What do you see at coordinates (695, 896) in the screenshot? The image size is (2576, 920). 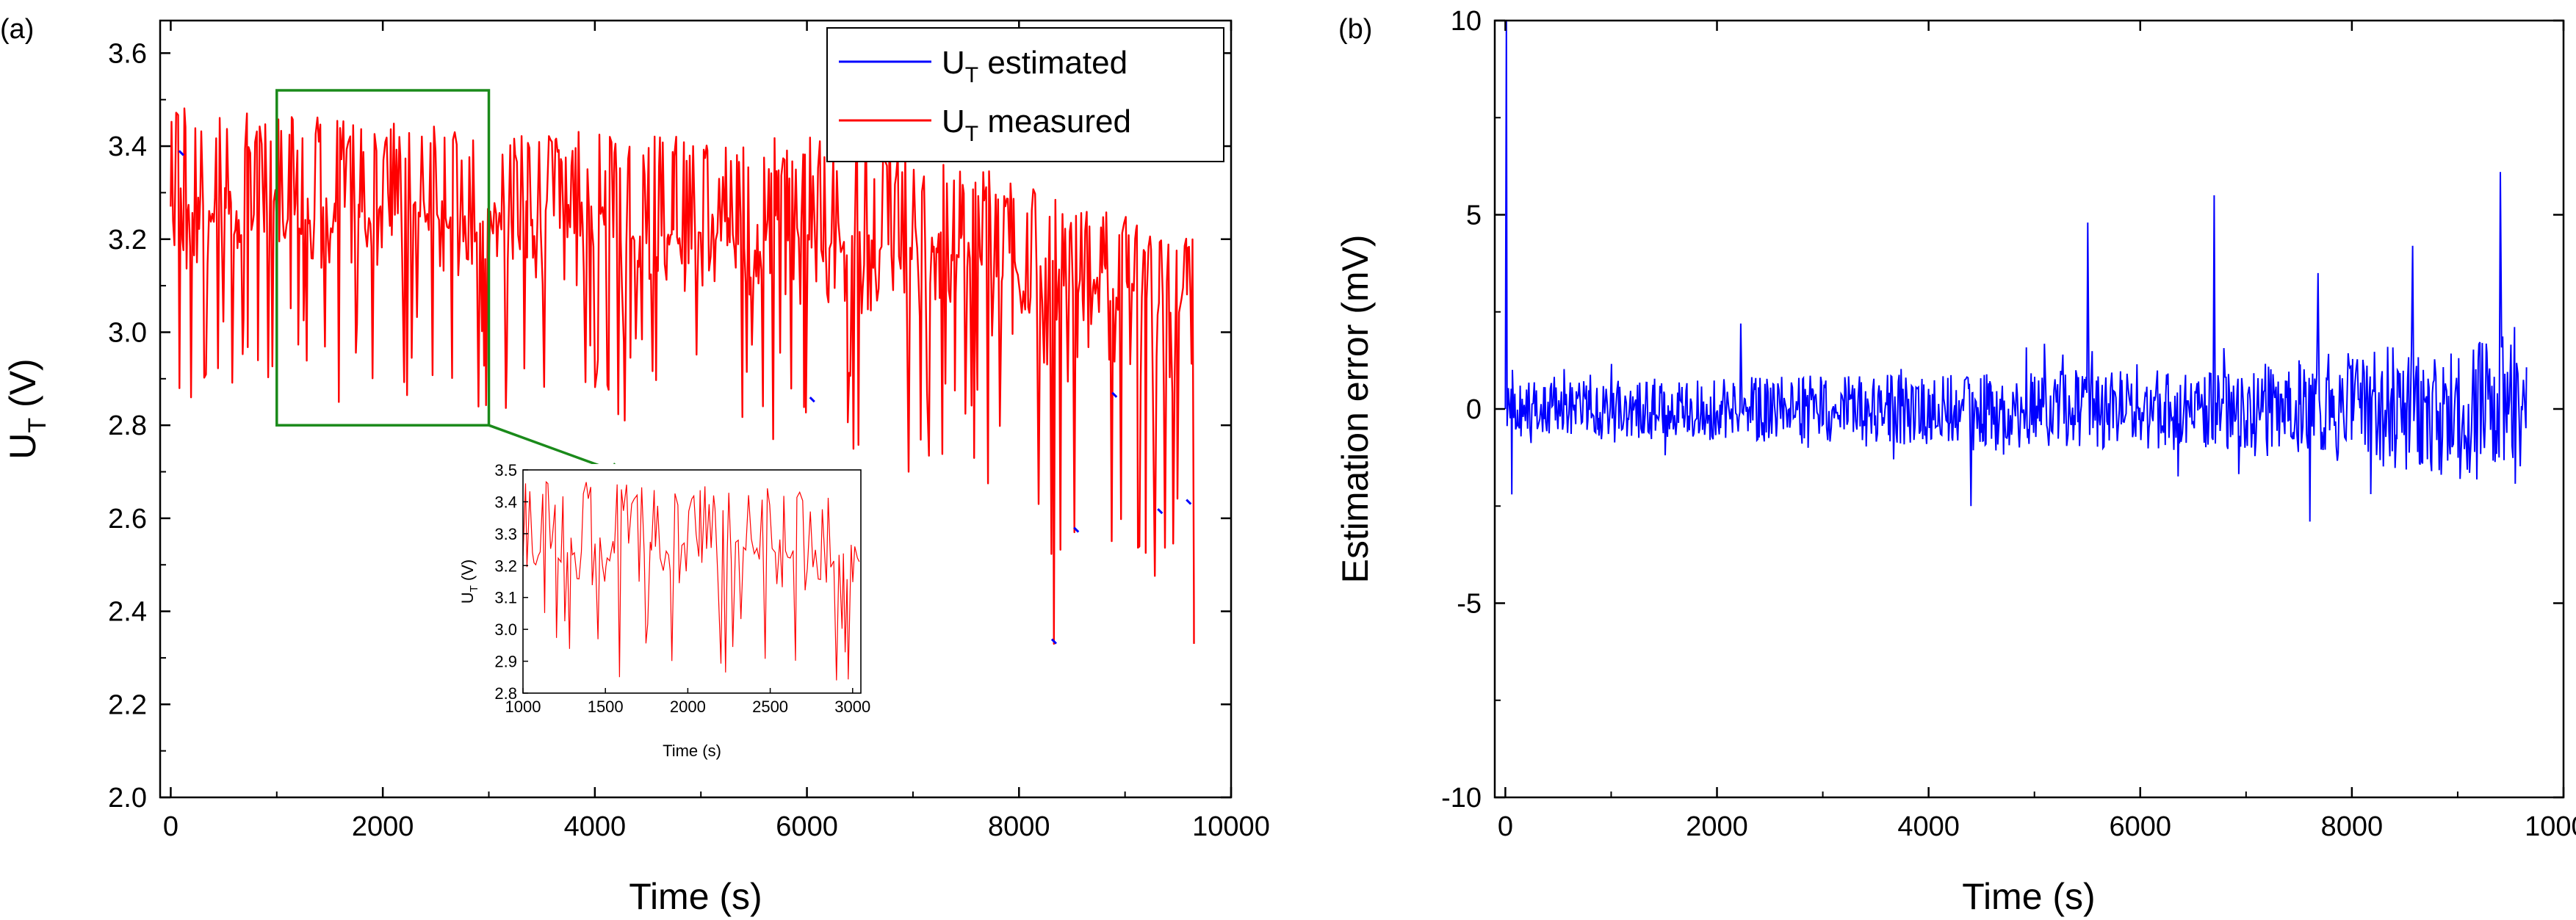 I see `panel-a-x-axis-title: Time (s)` at bounding box center [695, 896].